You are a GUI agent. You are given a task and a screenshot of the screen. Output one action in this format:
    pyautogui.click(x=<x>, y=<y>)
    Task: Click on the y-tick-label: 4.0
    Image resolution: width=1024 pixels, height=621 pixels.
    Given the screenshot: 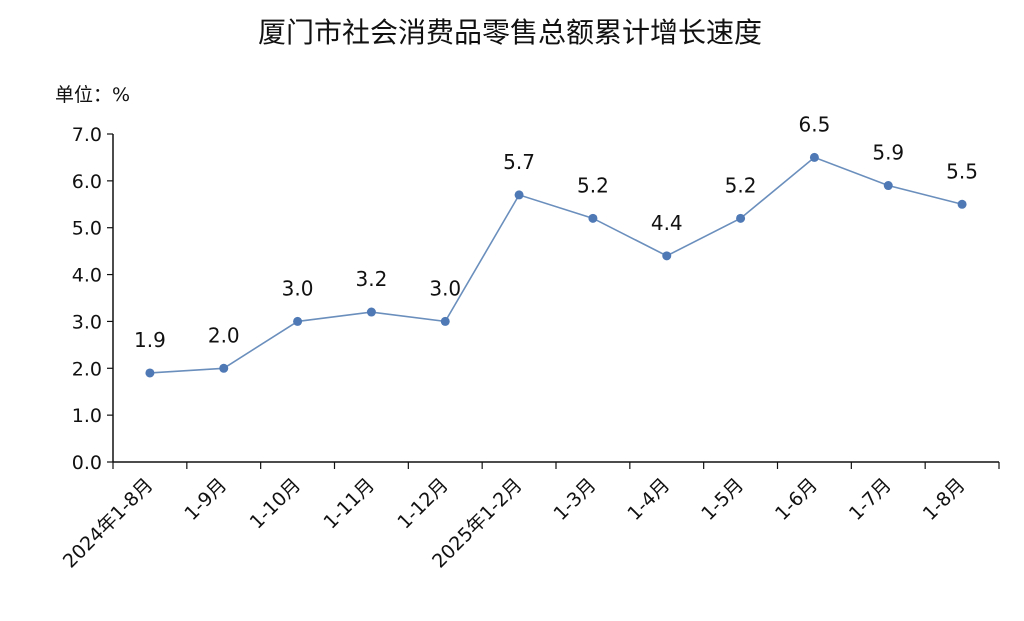 What is the action you would take?
    pyautogui.click(x=87, y=276)
    